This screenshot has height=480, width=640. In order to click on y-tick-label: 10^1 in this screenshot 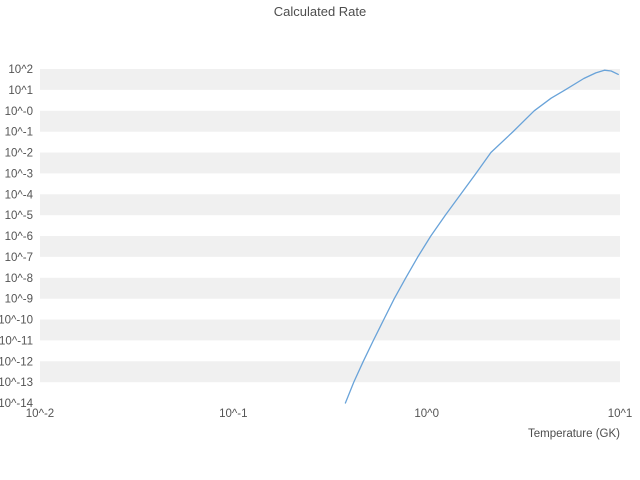, I will do `click(20, 91)`.